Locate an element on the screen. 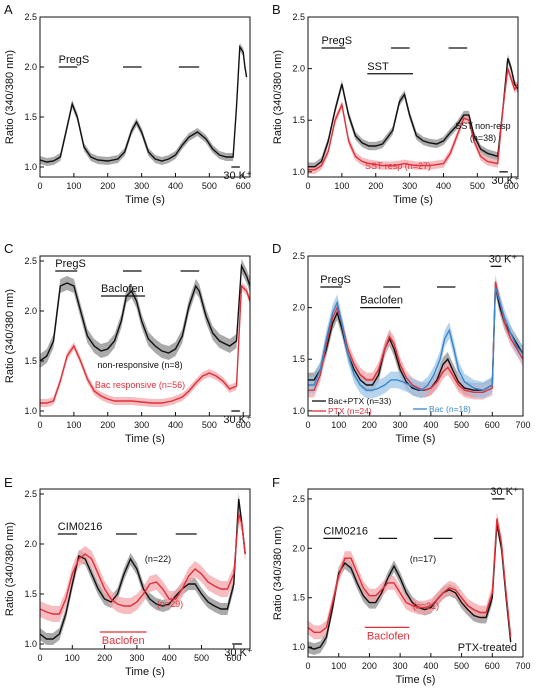 This screenshot has width=538, height=697. series-label: (n=29) is located at coordinates (170, 604).